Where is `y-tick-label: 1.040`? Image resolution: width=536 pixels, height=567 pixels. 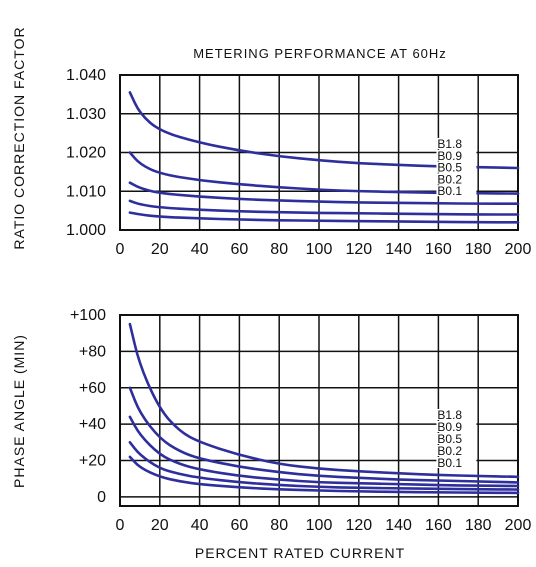 y-tick-label: 1.040 is located at coordinates (86, 75).